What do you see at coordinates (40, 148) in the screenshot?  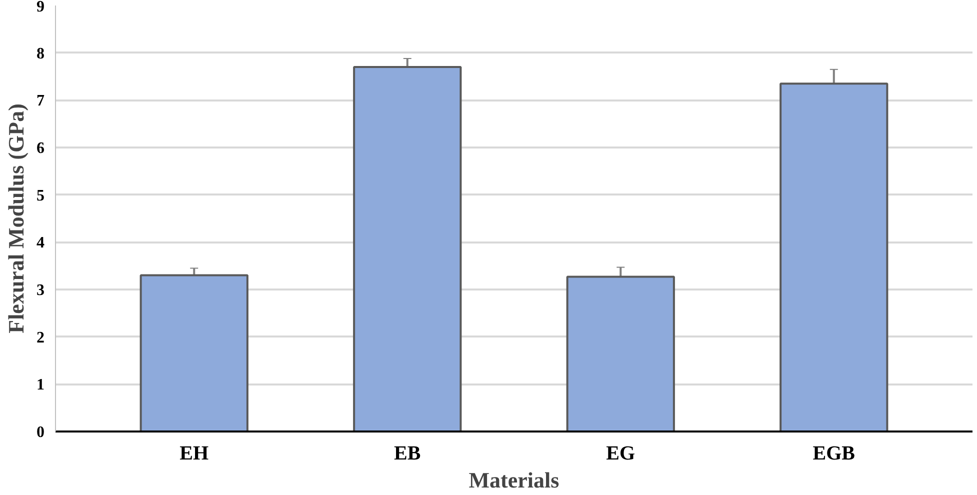 I see `y-tick-label: 6` at bounding box center [40, 148].